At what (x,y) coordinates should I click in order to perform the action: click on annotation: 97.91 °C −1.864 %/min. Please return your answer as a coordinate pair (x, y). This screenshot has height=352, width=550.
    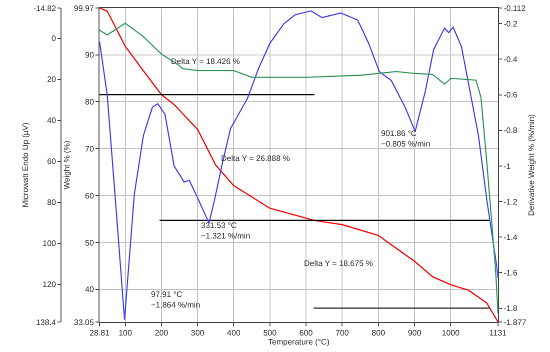
    Looking at the image, I should click on (175, 300).